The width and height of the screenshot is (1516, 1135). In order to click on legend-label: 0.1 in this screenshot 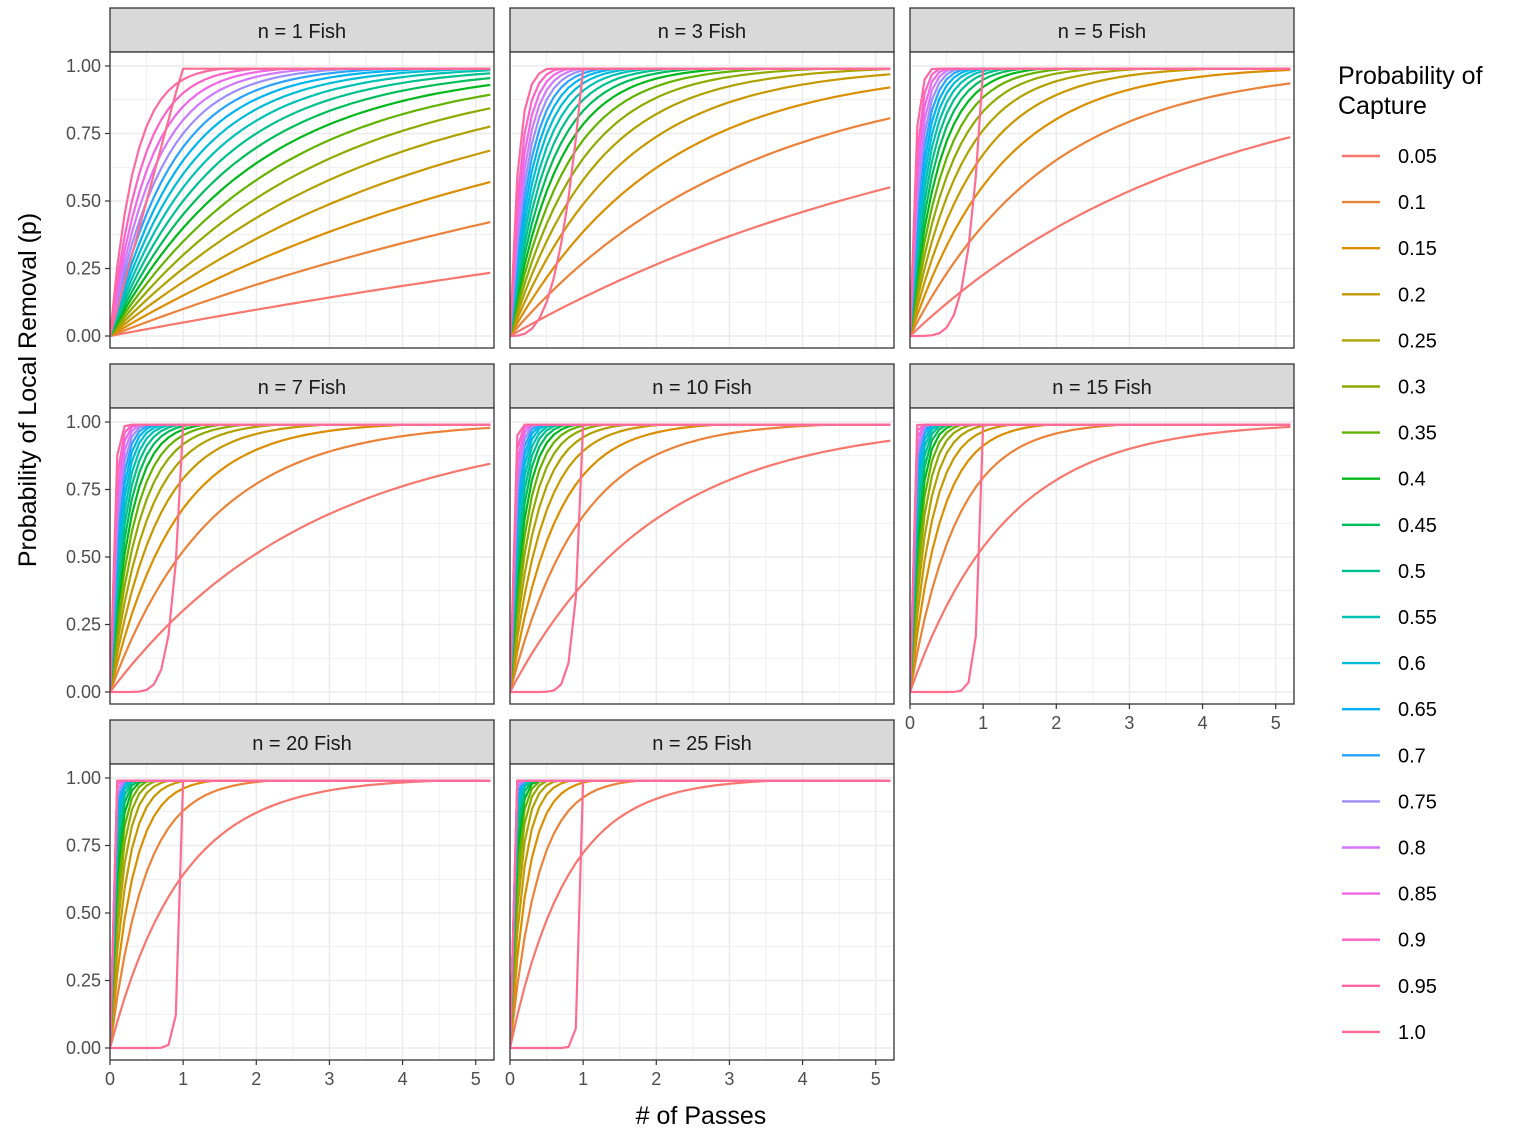, I will do `click(1412, 203)`.